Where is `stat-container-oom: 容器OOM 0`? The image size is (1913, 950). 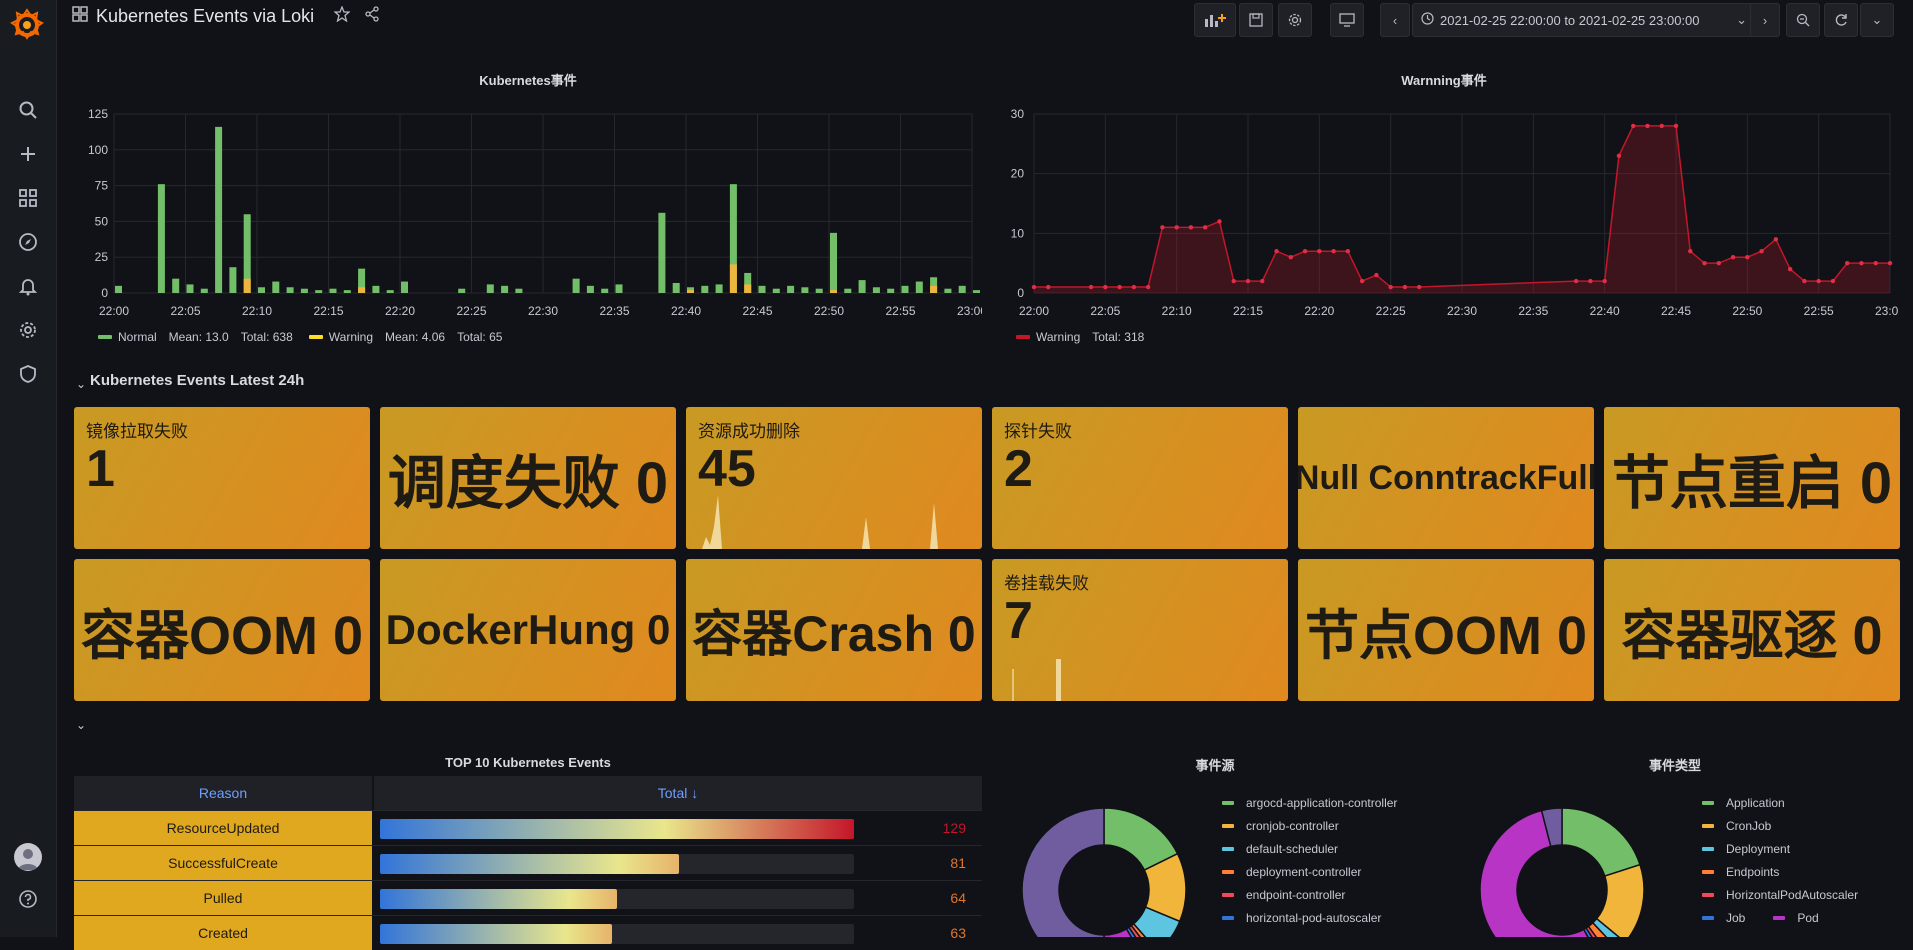
stat-container-oom: 容器OOM 0 is located at coordinates (222, 630).